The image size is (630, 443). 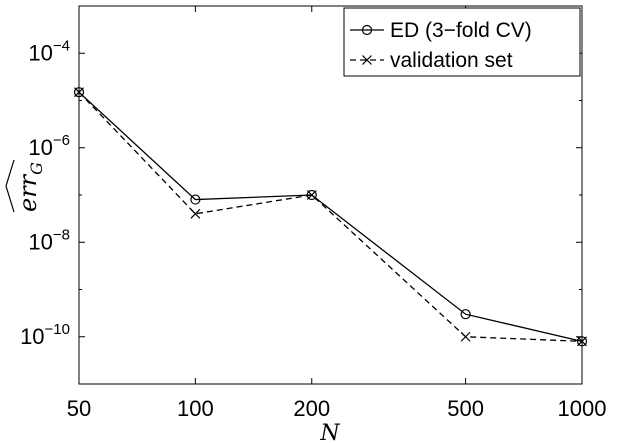 I want to click on legend-item: ED (3−fold CV), so click(x=441, y=30).